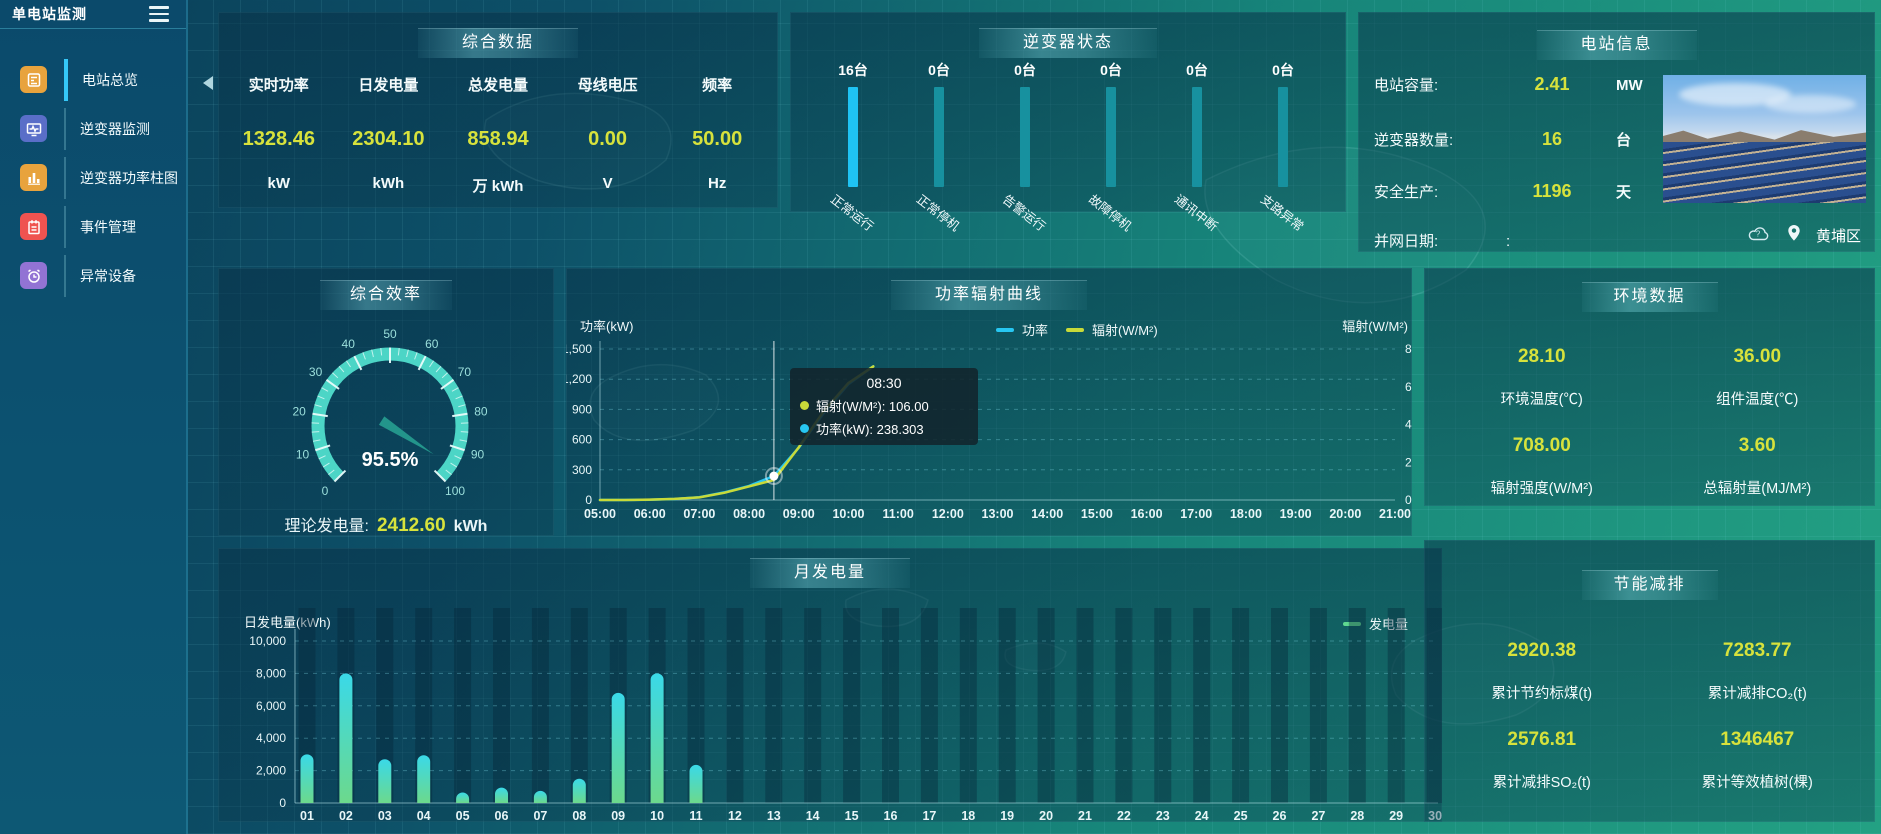 Image resolution: width=1881 pixels, height=834 pixels. What do you see at coordinates (1408, 425) in the screenshot?
I see `svg-text: 400` at bounding box center [1408, 425].